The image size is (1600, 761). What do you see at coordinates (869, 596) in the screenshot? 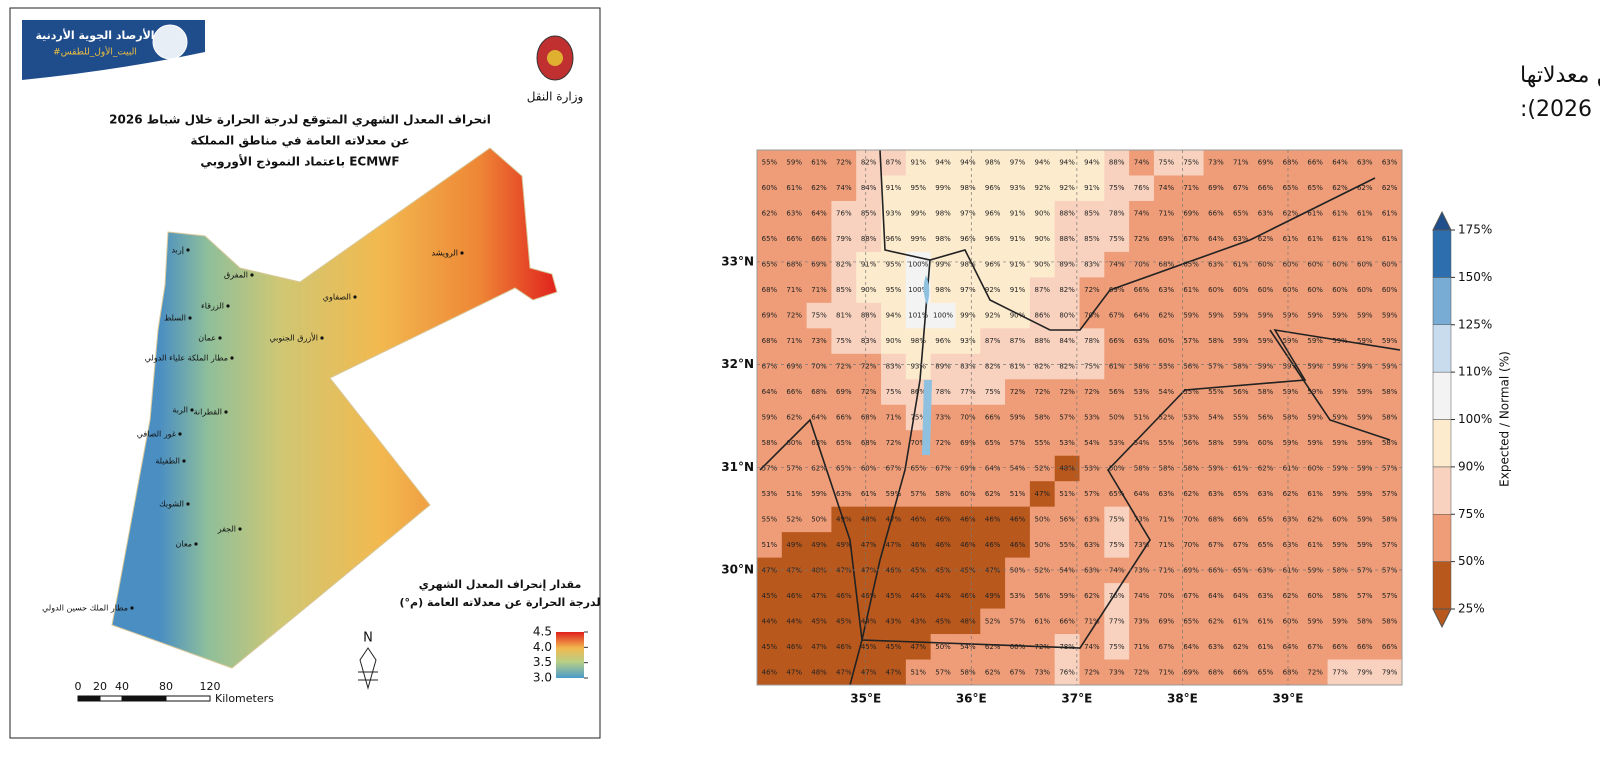
I see `cell-value: 46%` at bounding box center [869, 596].